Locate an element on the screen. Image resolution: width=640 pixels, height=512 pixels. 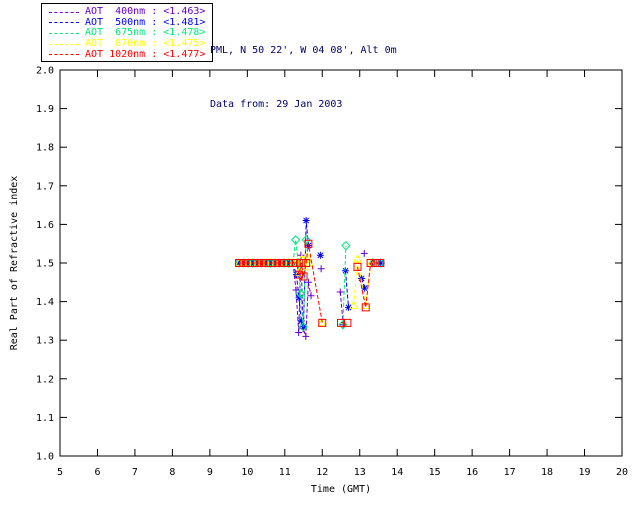
legend-row-1020nm: AOT 1020nm : <1.477> is located at coordinates (130, 54).